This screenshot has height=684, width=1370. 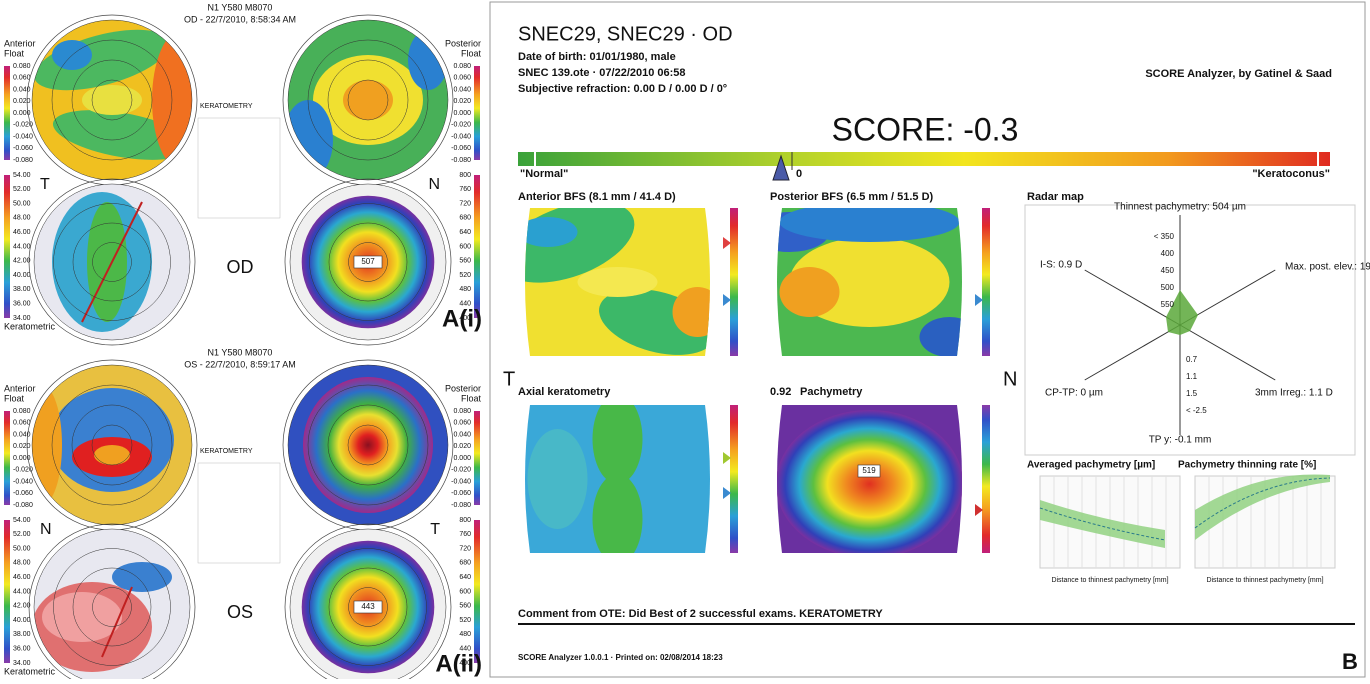 I want to click on radar-label: TP y: -0.1 mm, so click(x=1180, y=440).